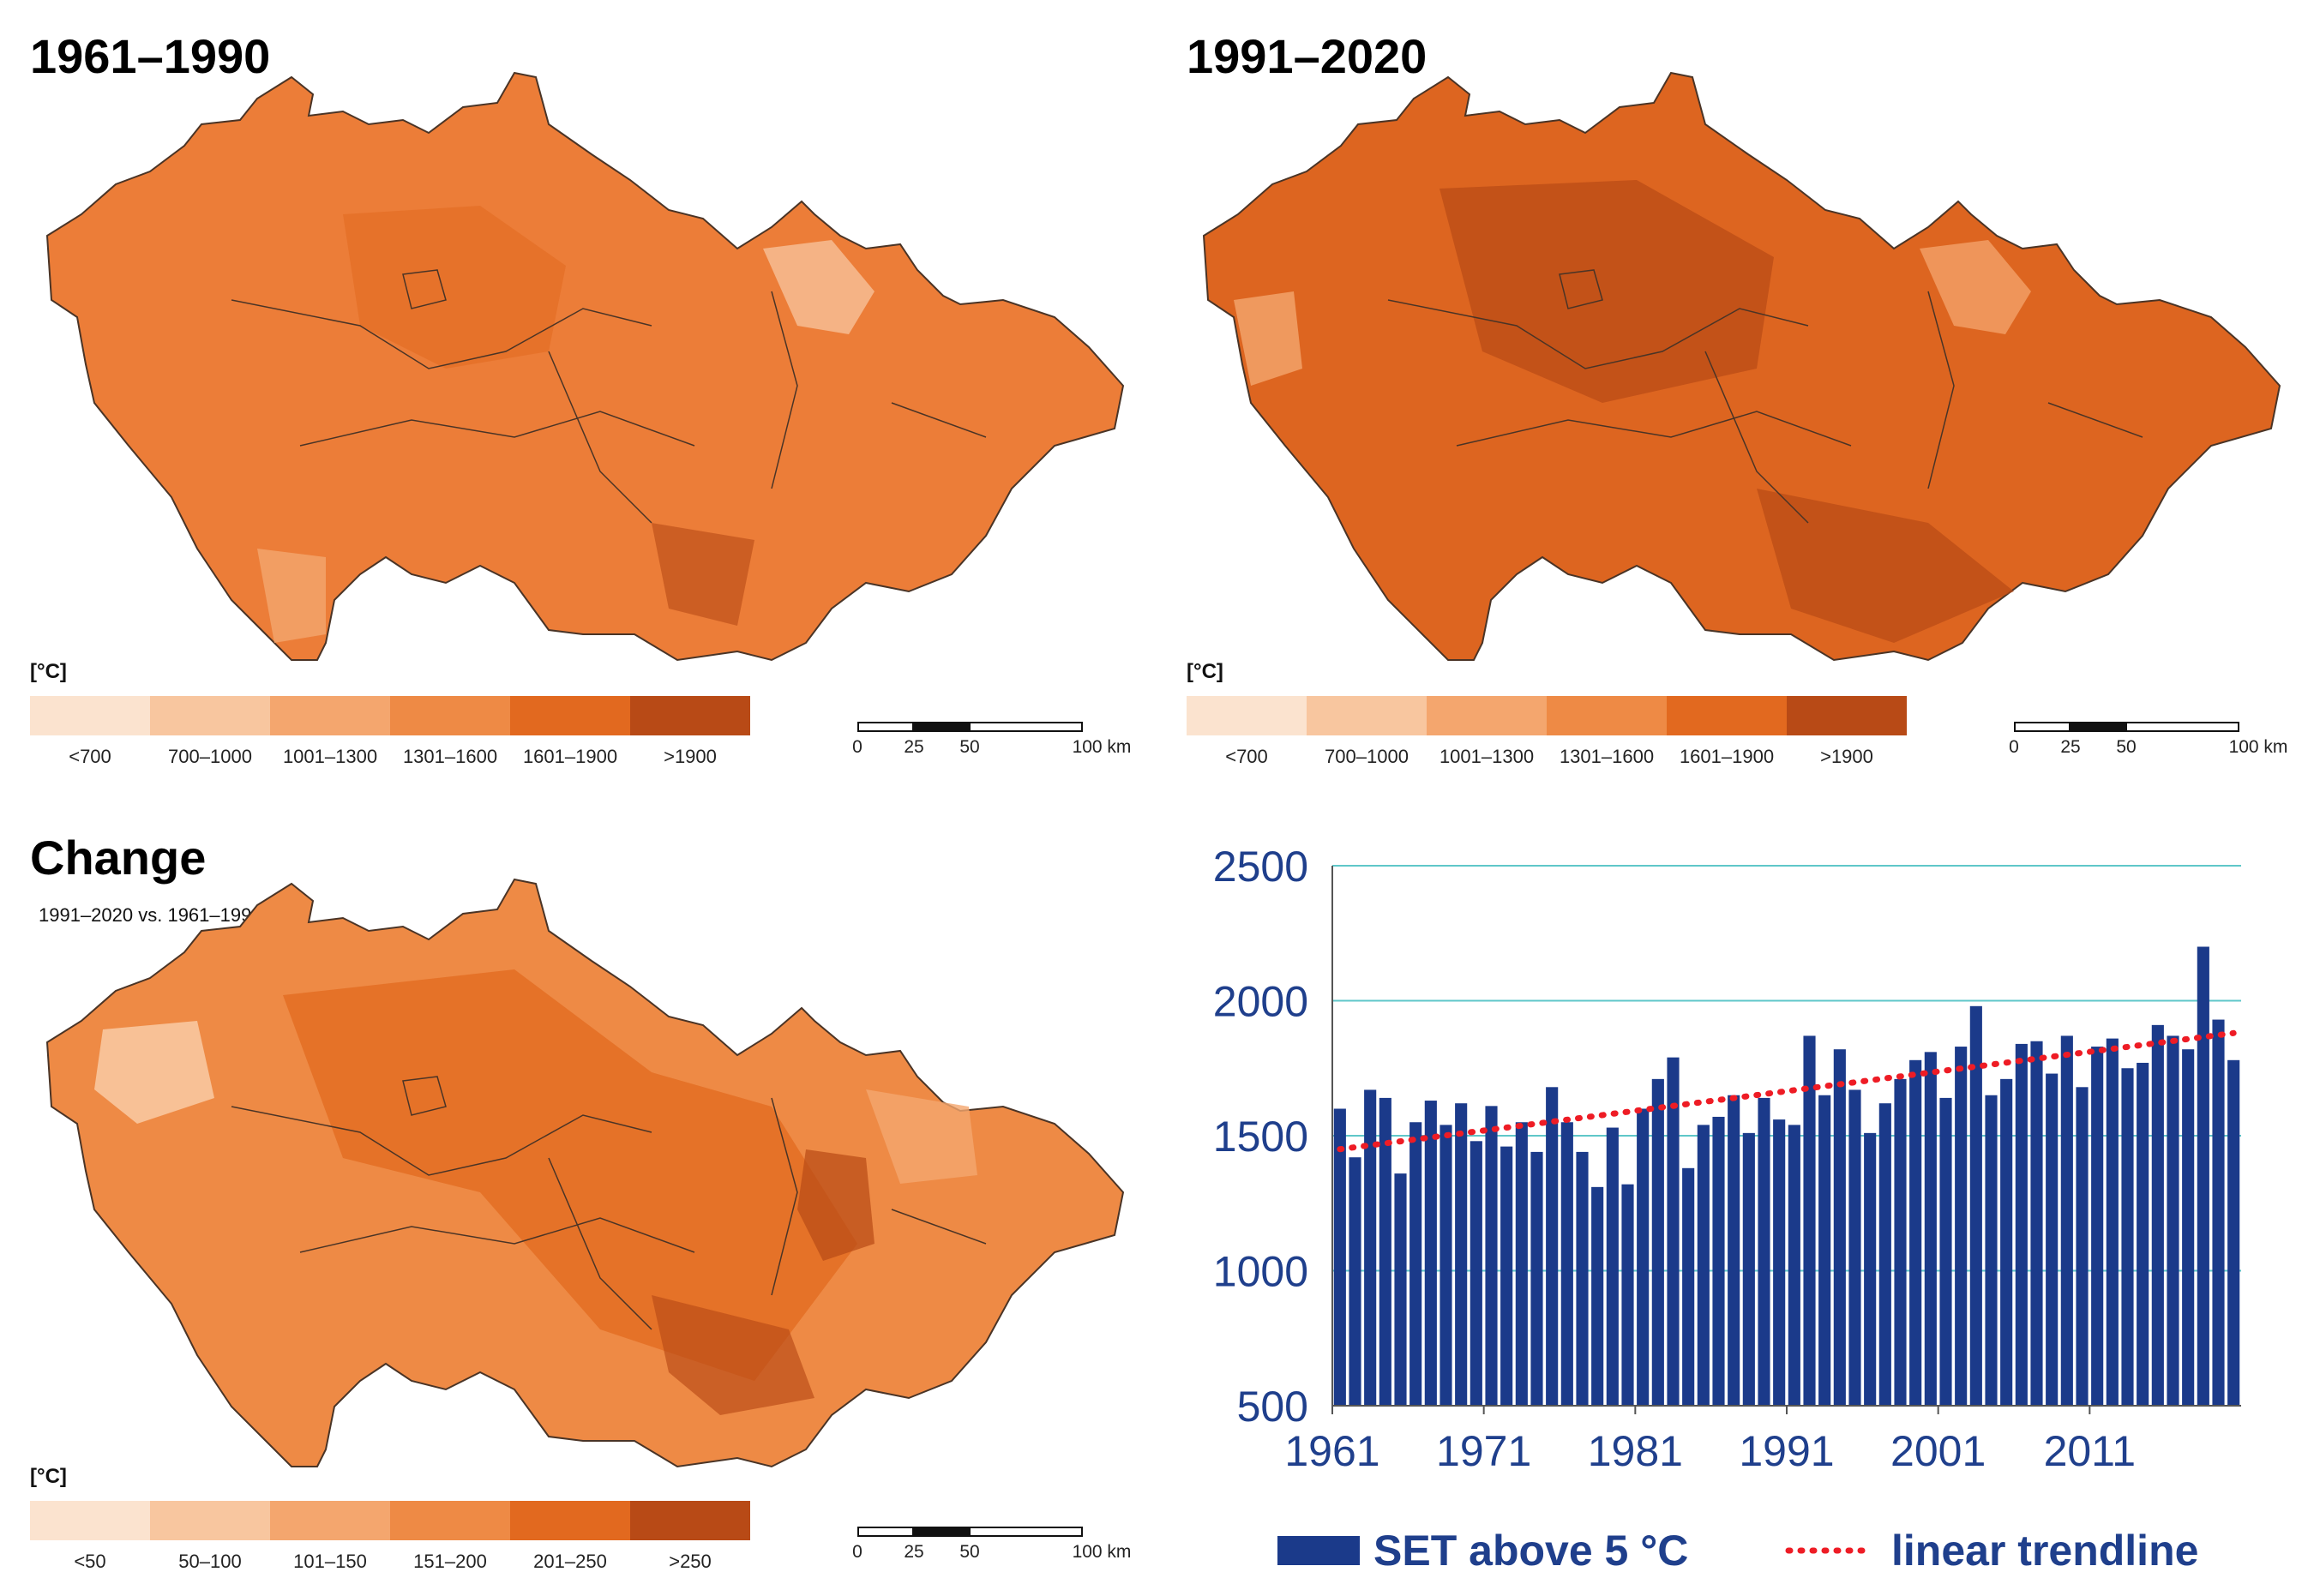 Image resolution: width=2314 pixels, height=1596 pixels. What do you see at coordinates (90, 1561) in the screenshot?
I see `legend-label: <50` at bounding box center [90, 1561].